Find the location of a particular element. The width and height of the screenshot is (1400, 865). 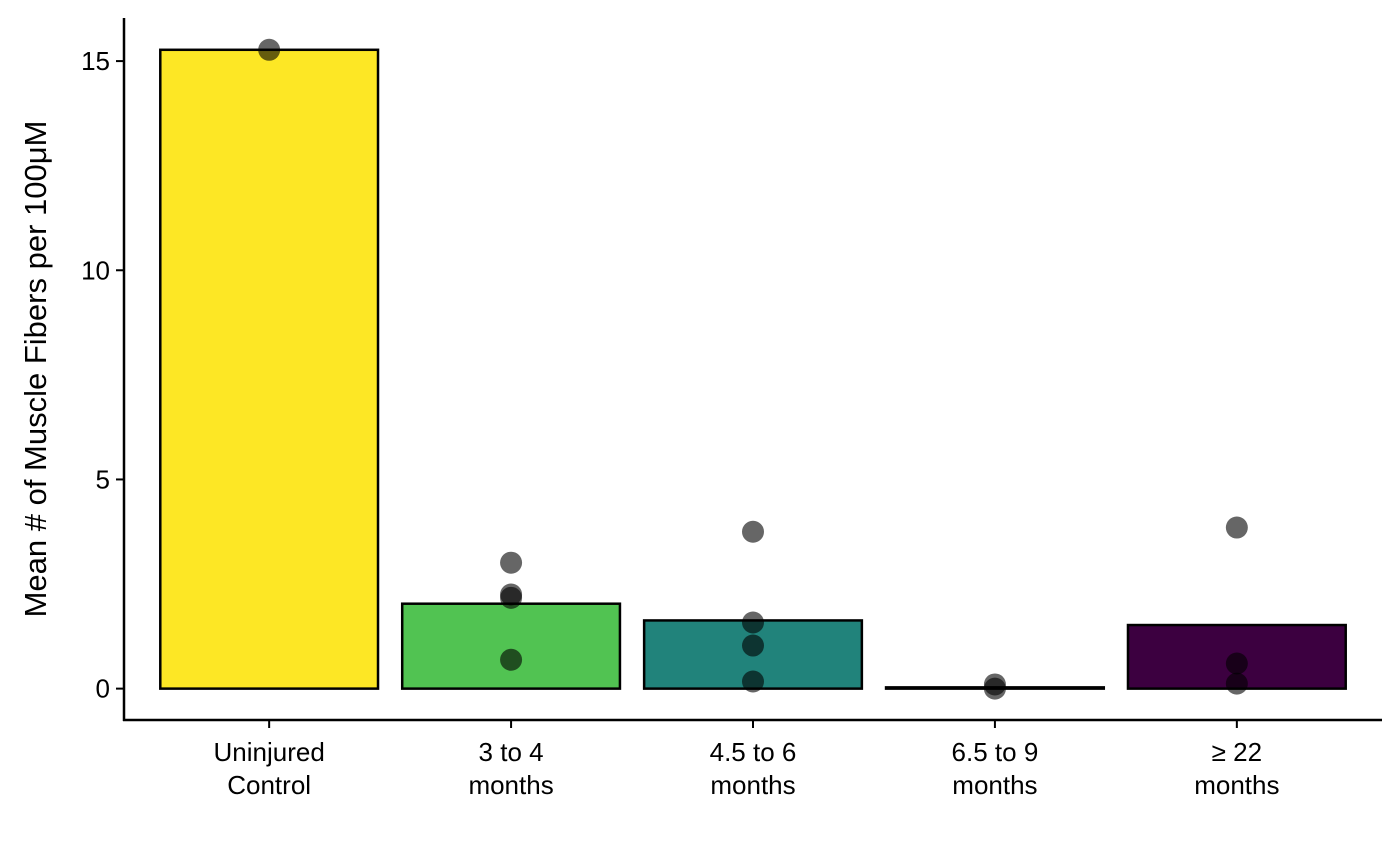

x-tick-label: Uninjured Control is located at coordinates (269, 768).